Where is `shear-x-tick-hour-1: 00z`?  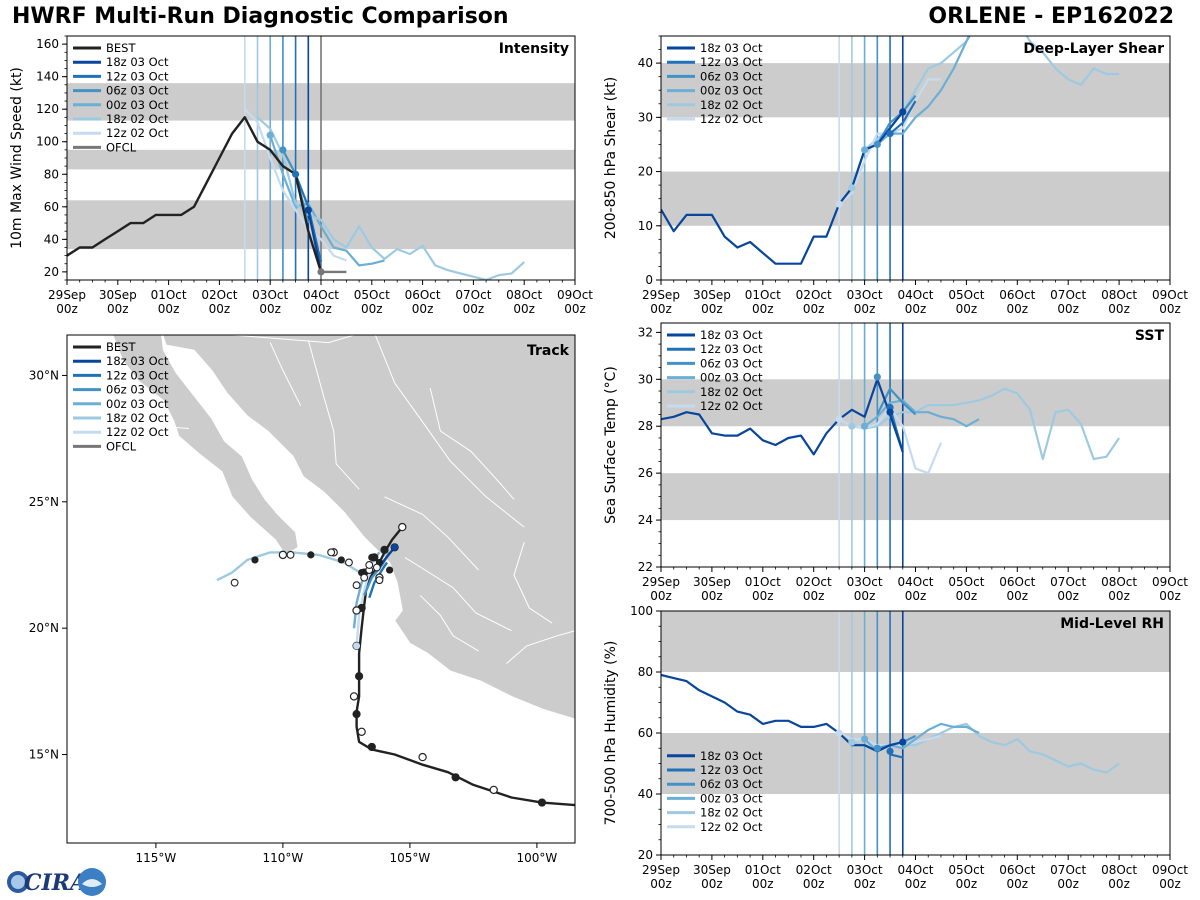 shear-x-tick-hour-1: 00z is located at coordinates (712, 309).